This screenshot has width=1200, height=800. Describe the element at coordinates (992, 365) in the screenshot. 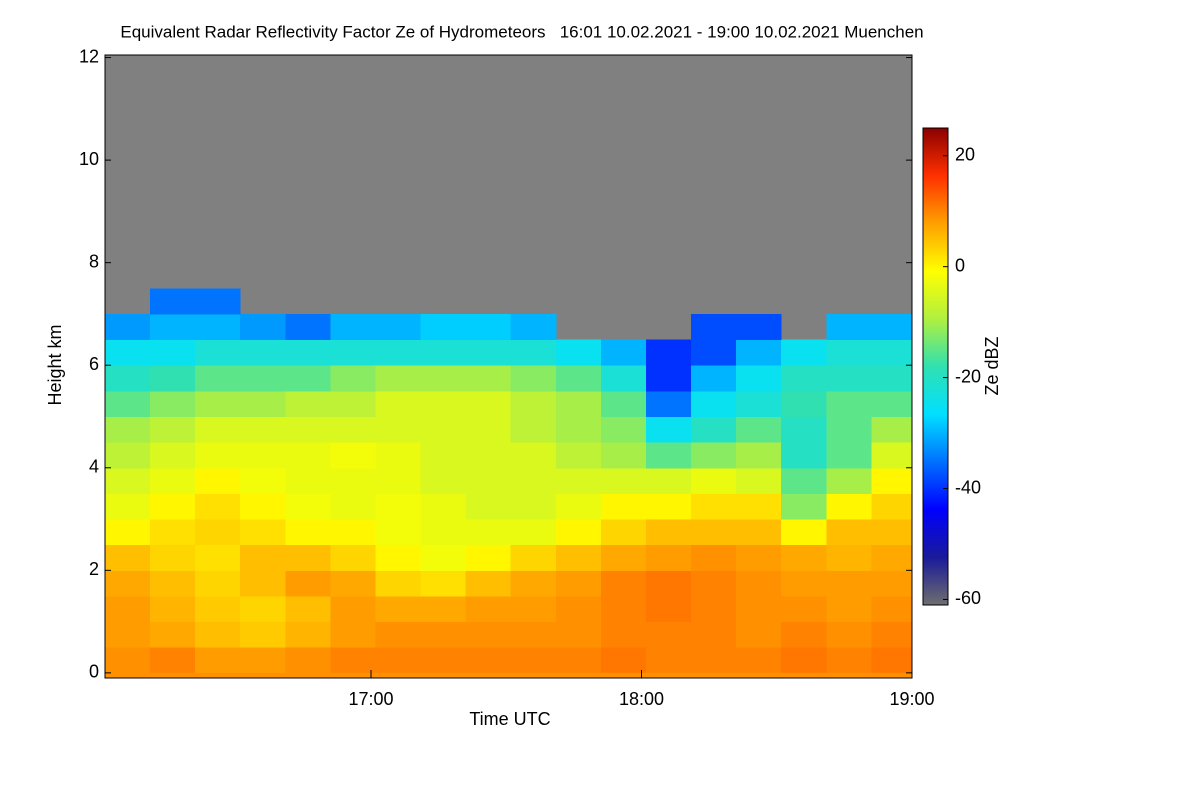

I see `colorbar-label: Ze dBZ` at that location.